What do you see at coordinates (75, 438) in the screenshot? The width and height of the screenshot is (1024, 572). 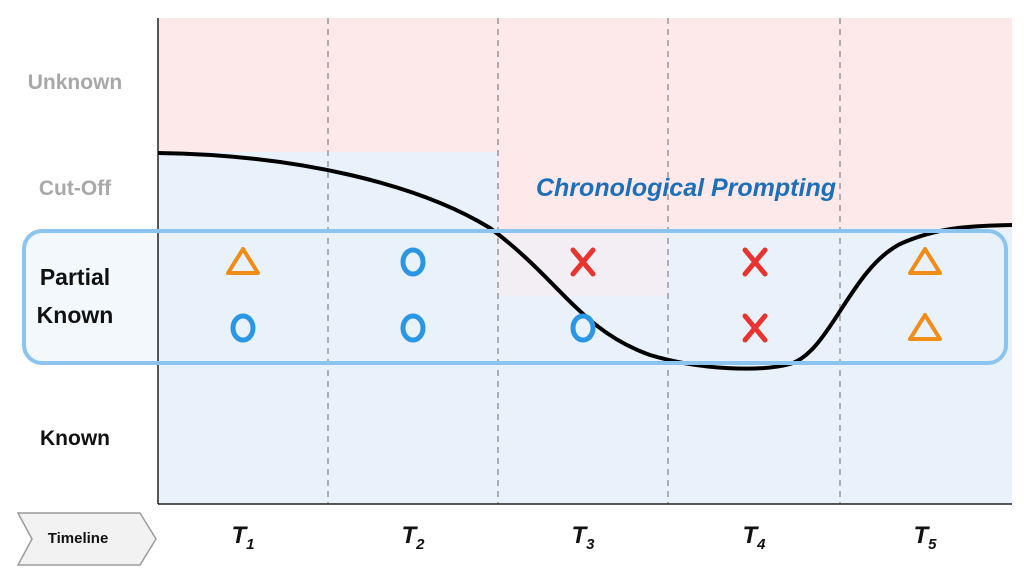 I see `y-label-known: Known` at bounding box center [75, 438].